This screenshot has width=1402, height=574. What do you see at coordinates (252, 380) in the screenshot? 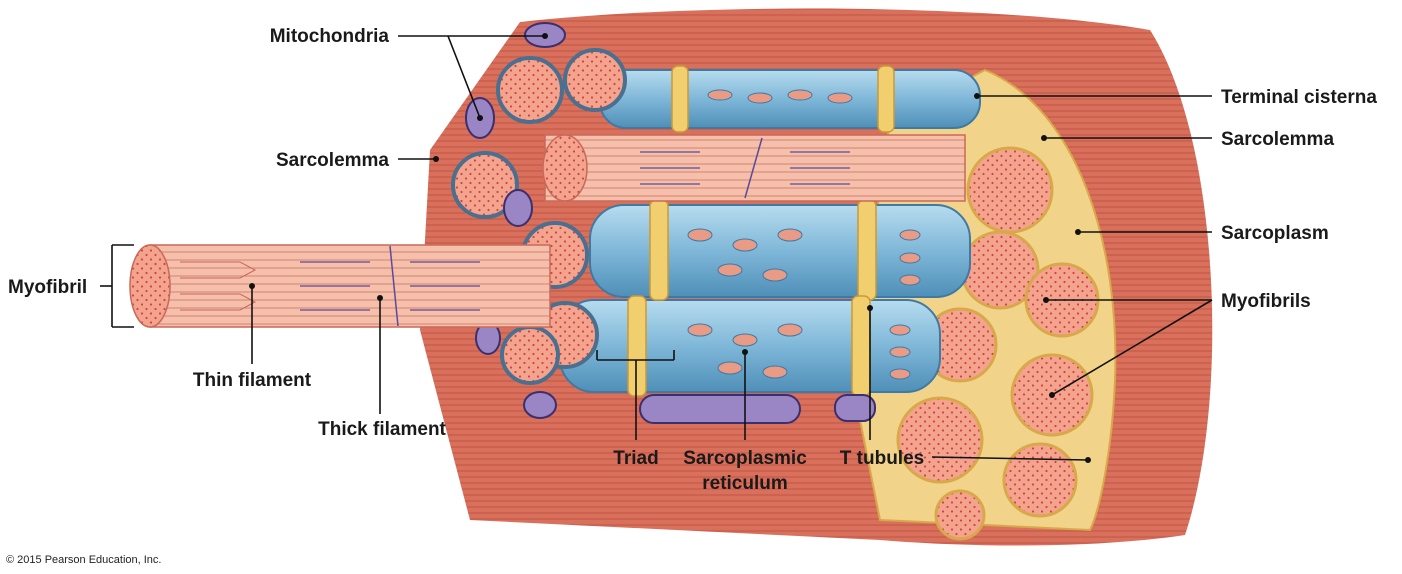
I see `label-thin-filament: Thin filament` at bounding box center [252, 380].